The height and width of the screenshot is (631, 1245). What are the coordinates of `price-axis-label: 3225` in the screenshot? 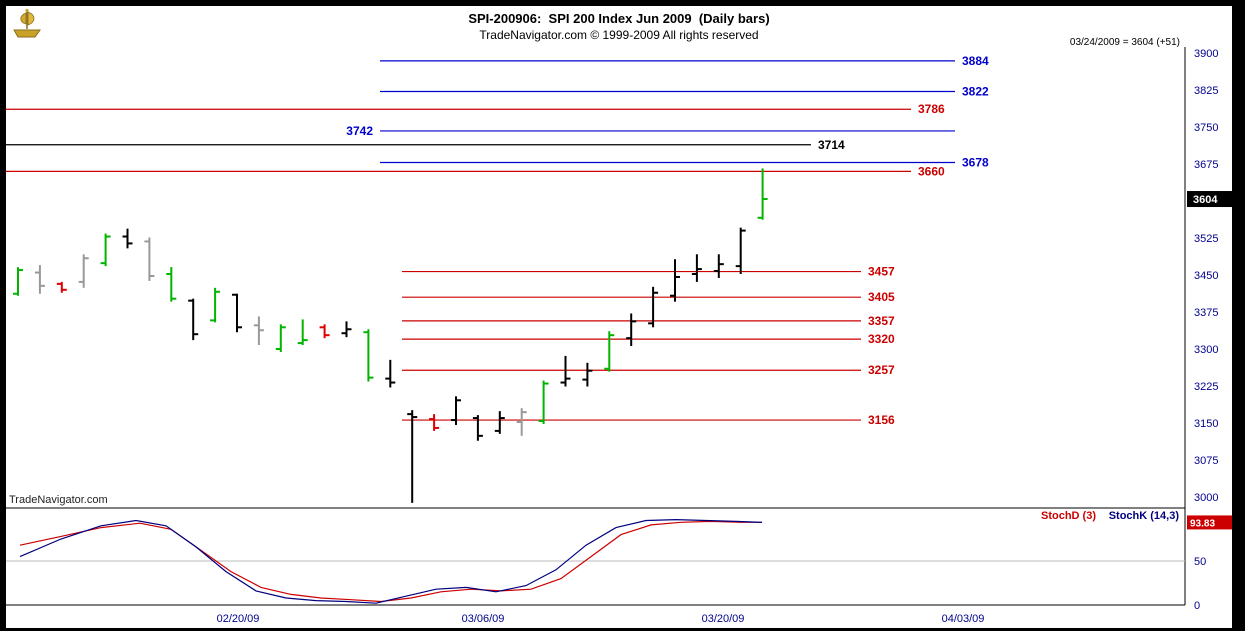 It's located at (1206, 387).